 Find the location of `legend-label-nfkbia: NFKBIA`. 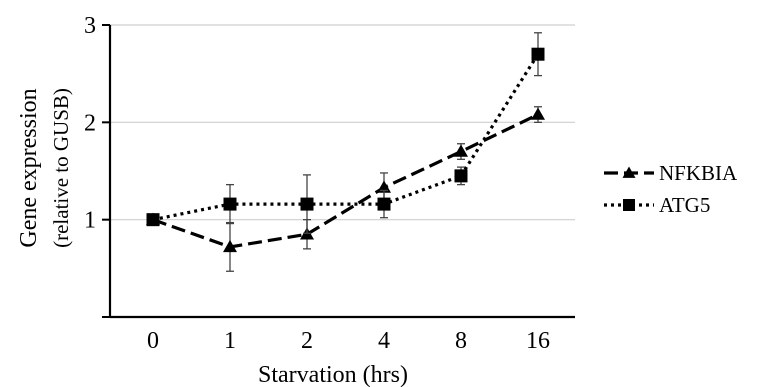

legend-label-nfkbia: NFKBIA is located at coordinates (698, 173).